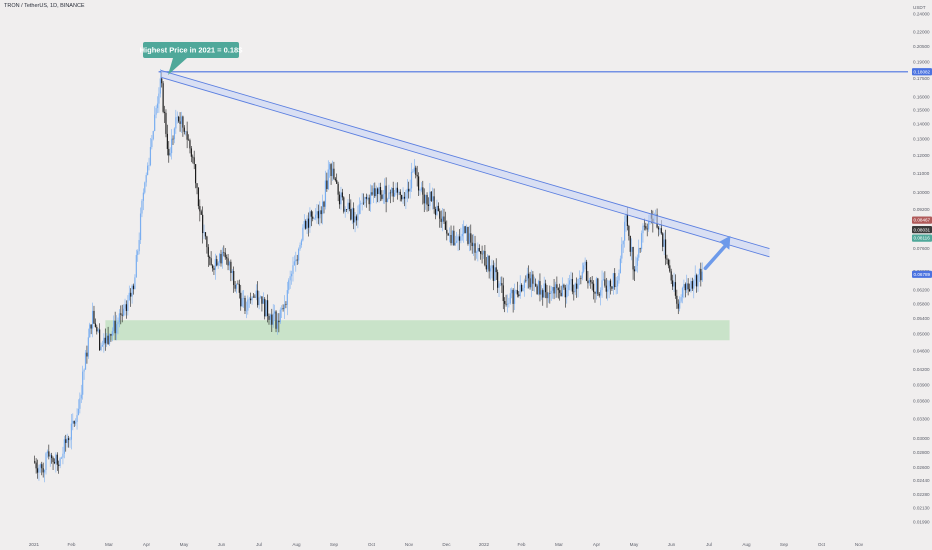  Describe the element at coordinates (921, 14) in the screenshot. I see `price-tick-label: 0.24000` at that location.